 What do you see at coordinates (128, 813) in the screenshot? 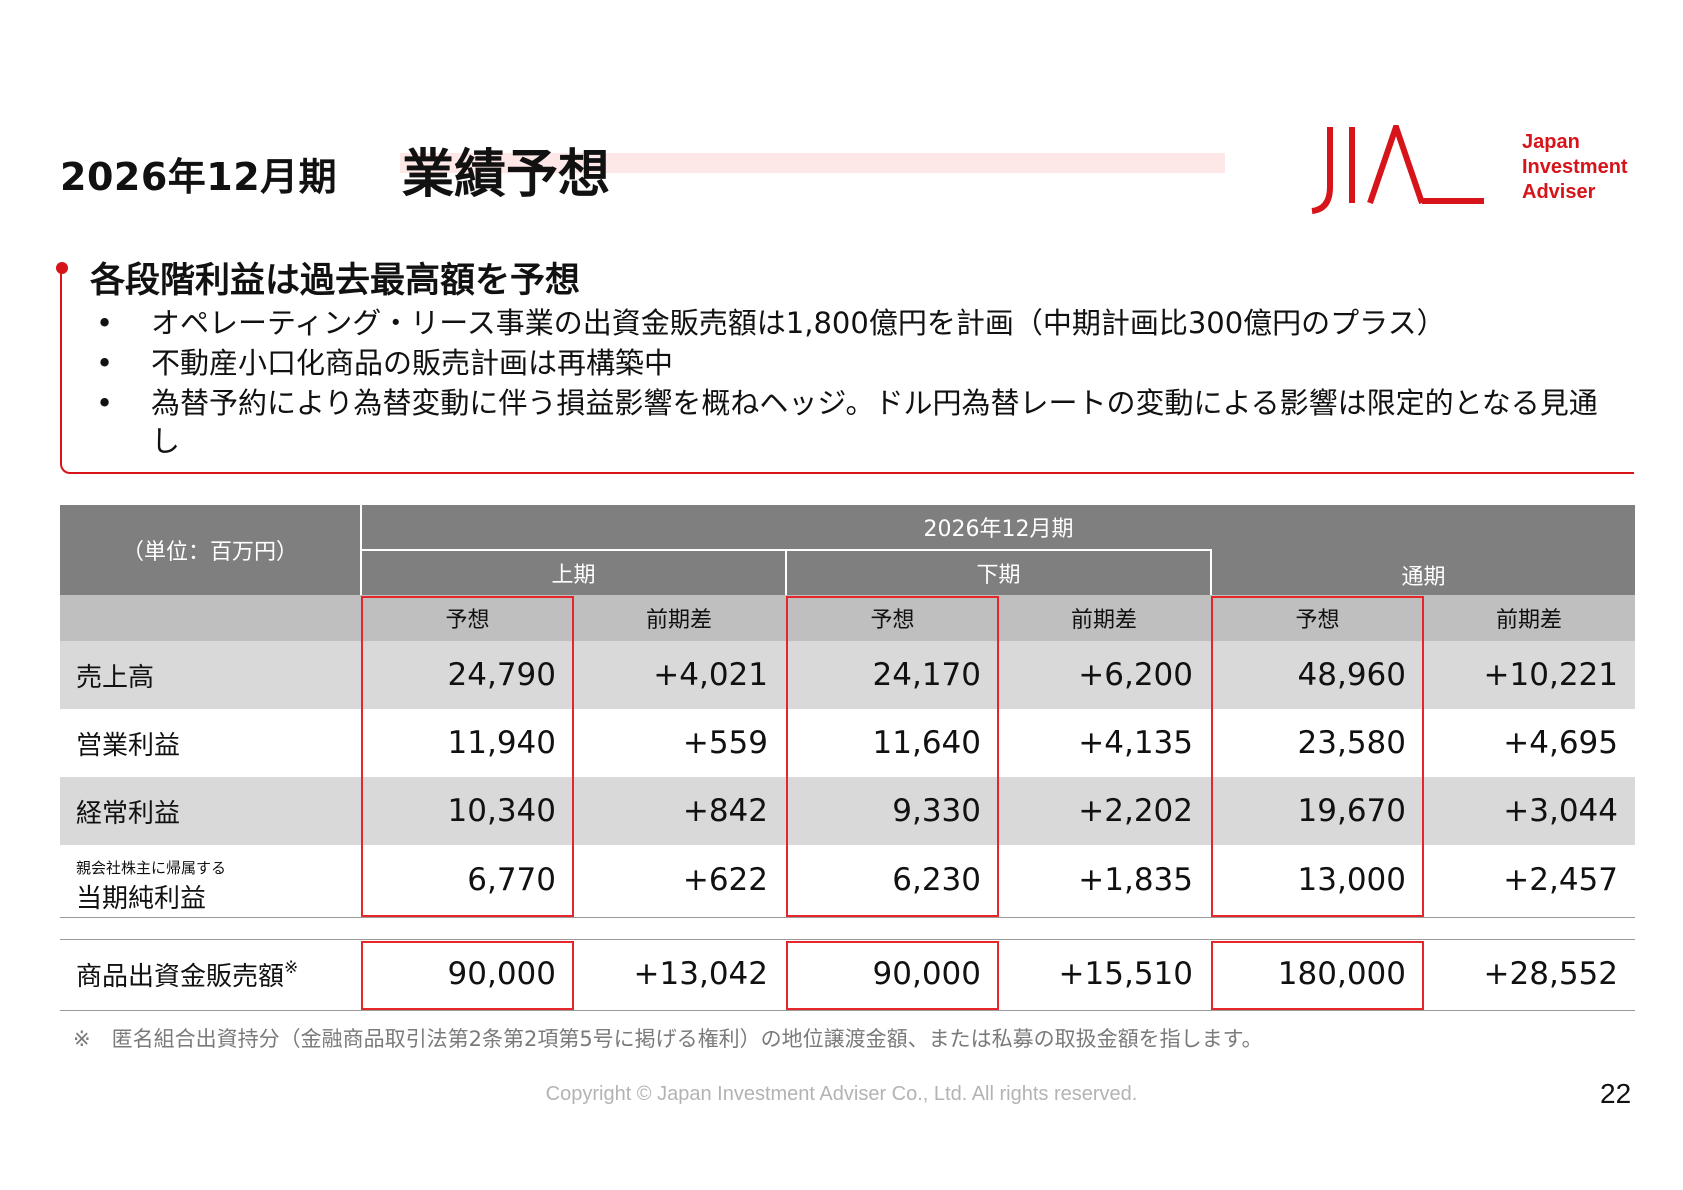
I see `row-label-ordinary-profit: 経常利益` at bounding box center [128, 813].